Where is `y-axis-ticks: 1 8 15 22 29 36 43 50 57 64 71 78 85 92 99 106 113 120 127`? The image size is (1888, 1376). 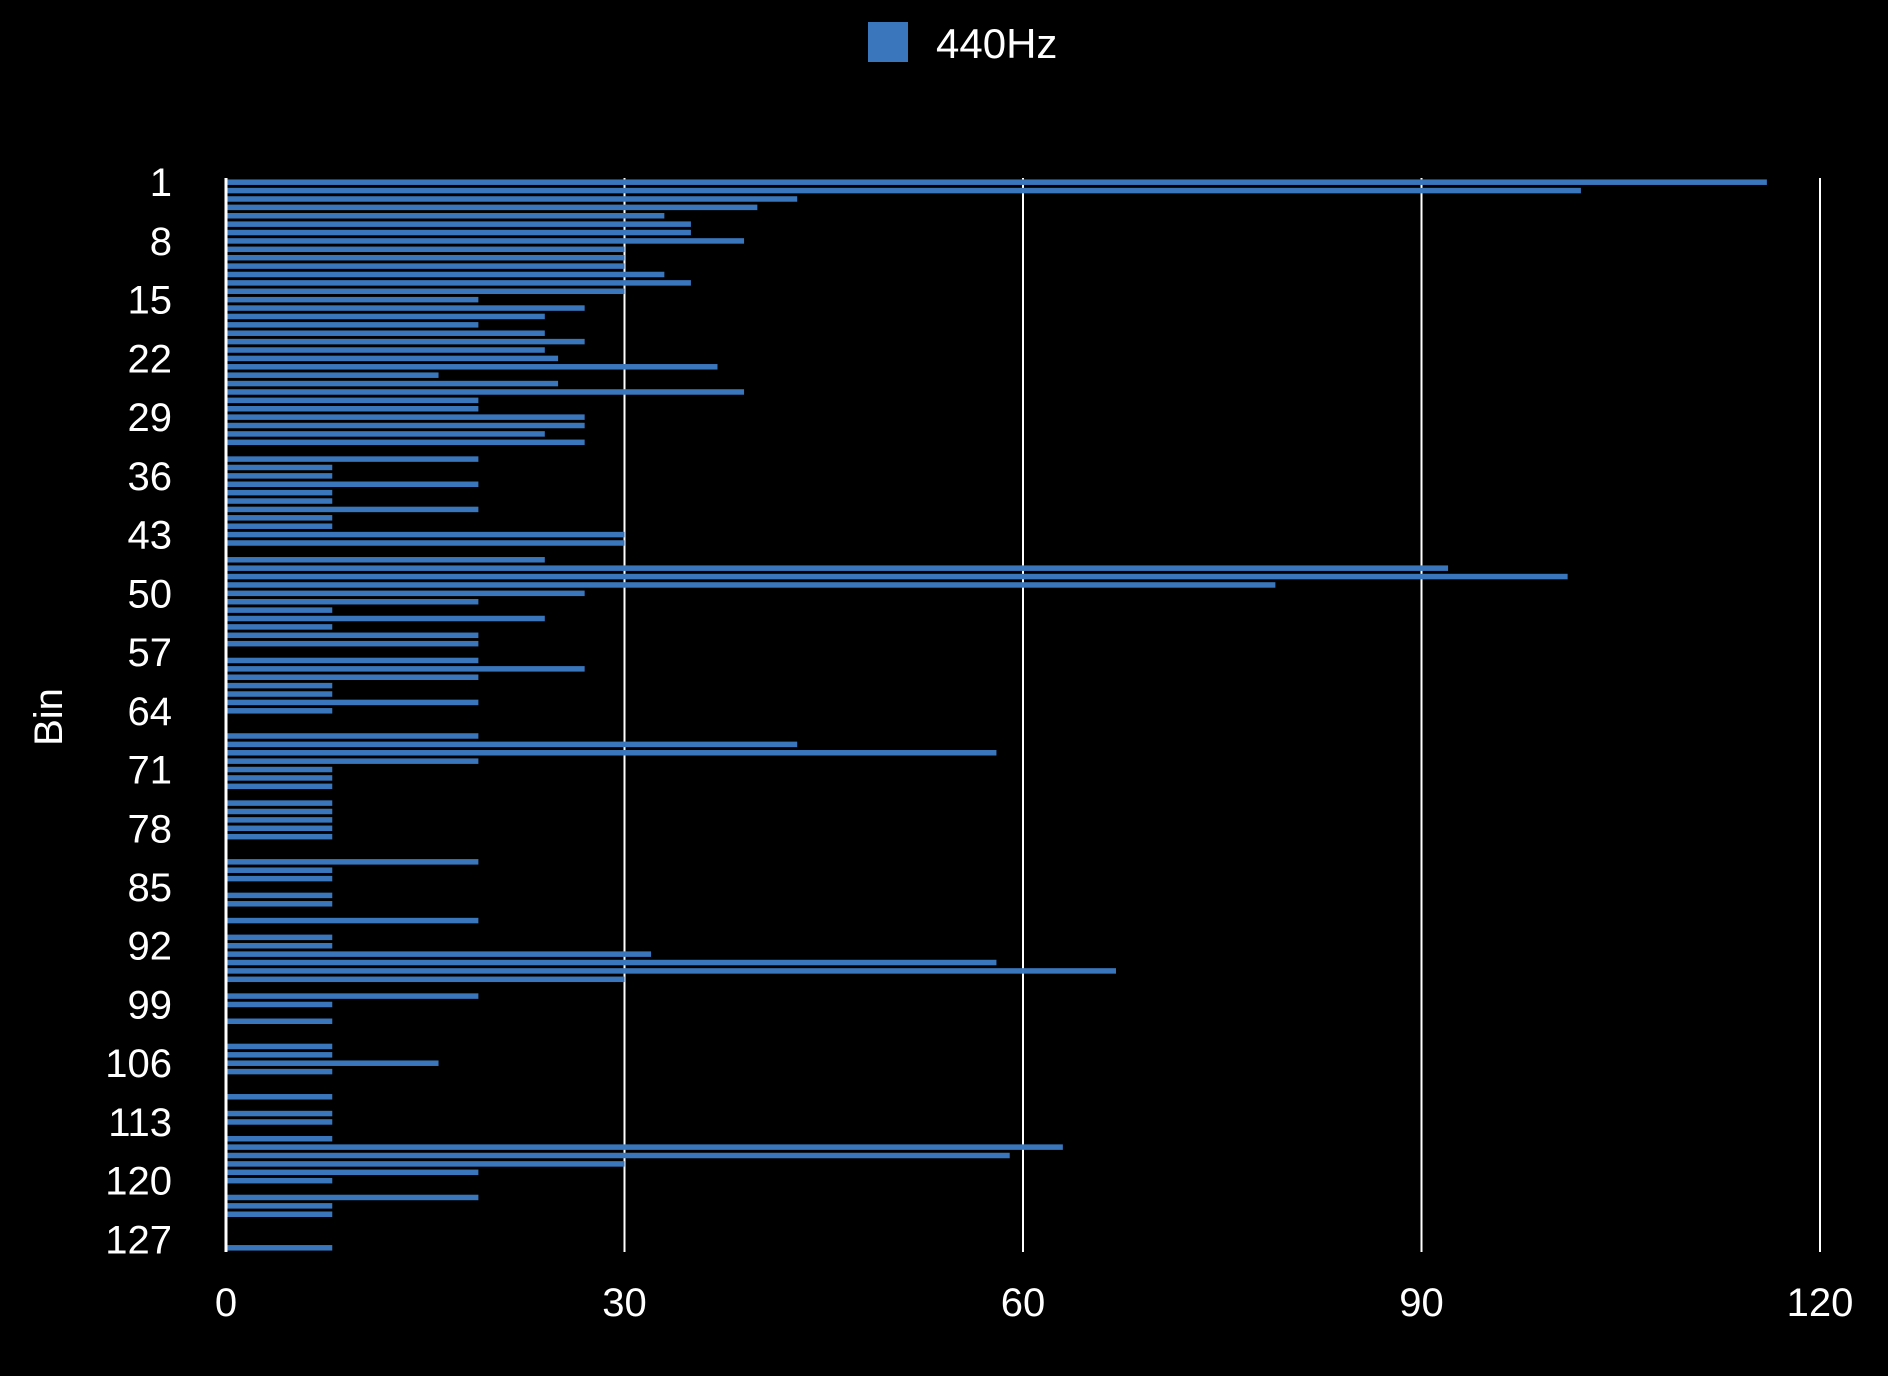
y-axis-ticks: 1 8 15 22 29 36 43 50 57 64 71 78 85 92 99 106 113 120 127 is located at coordinates (138, 711).